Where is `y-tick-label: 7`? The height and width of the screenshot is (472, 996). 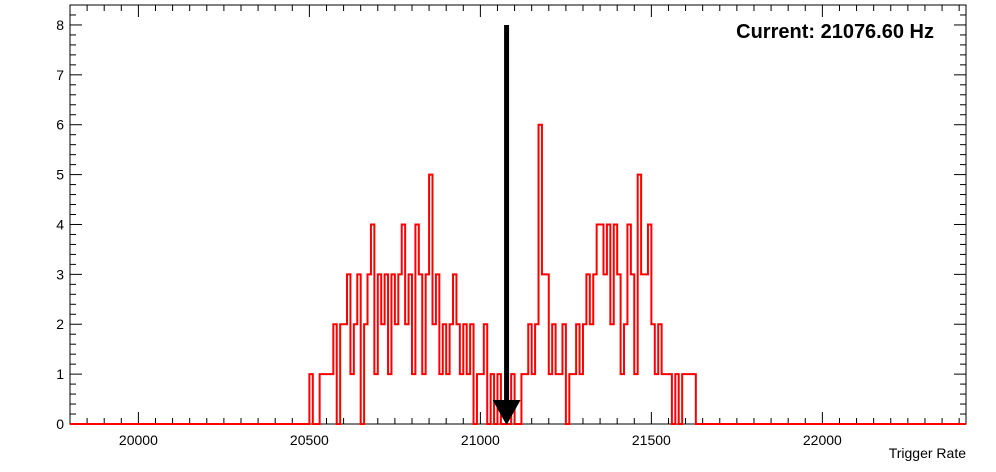 y-tick-label: 7 is located at coordinates (60, 75).